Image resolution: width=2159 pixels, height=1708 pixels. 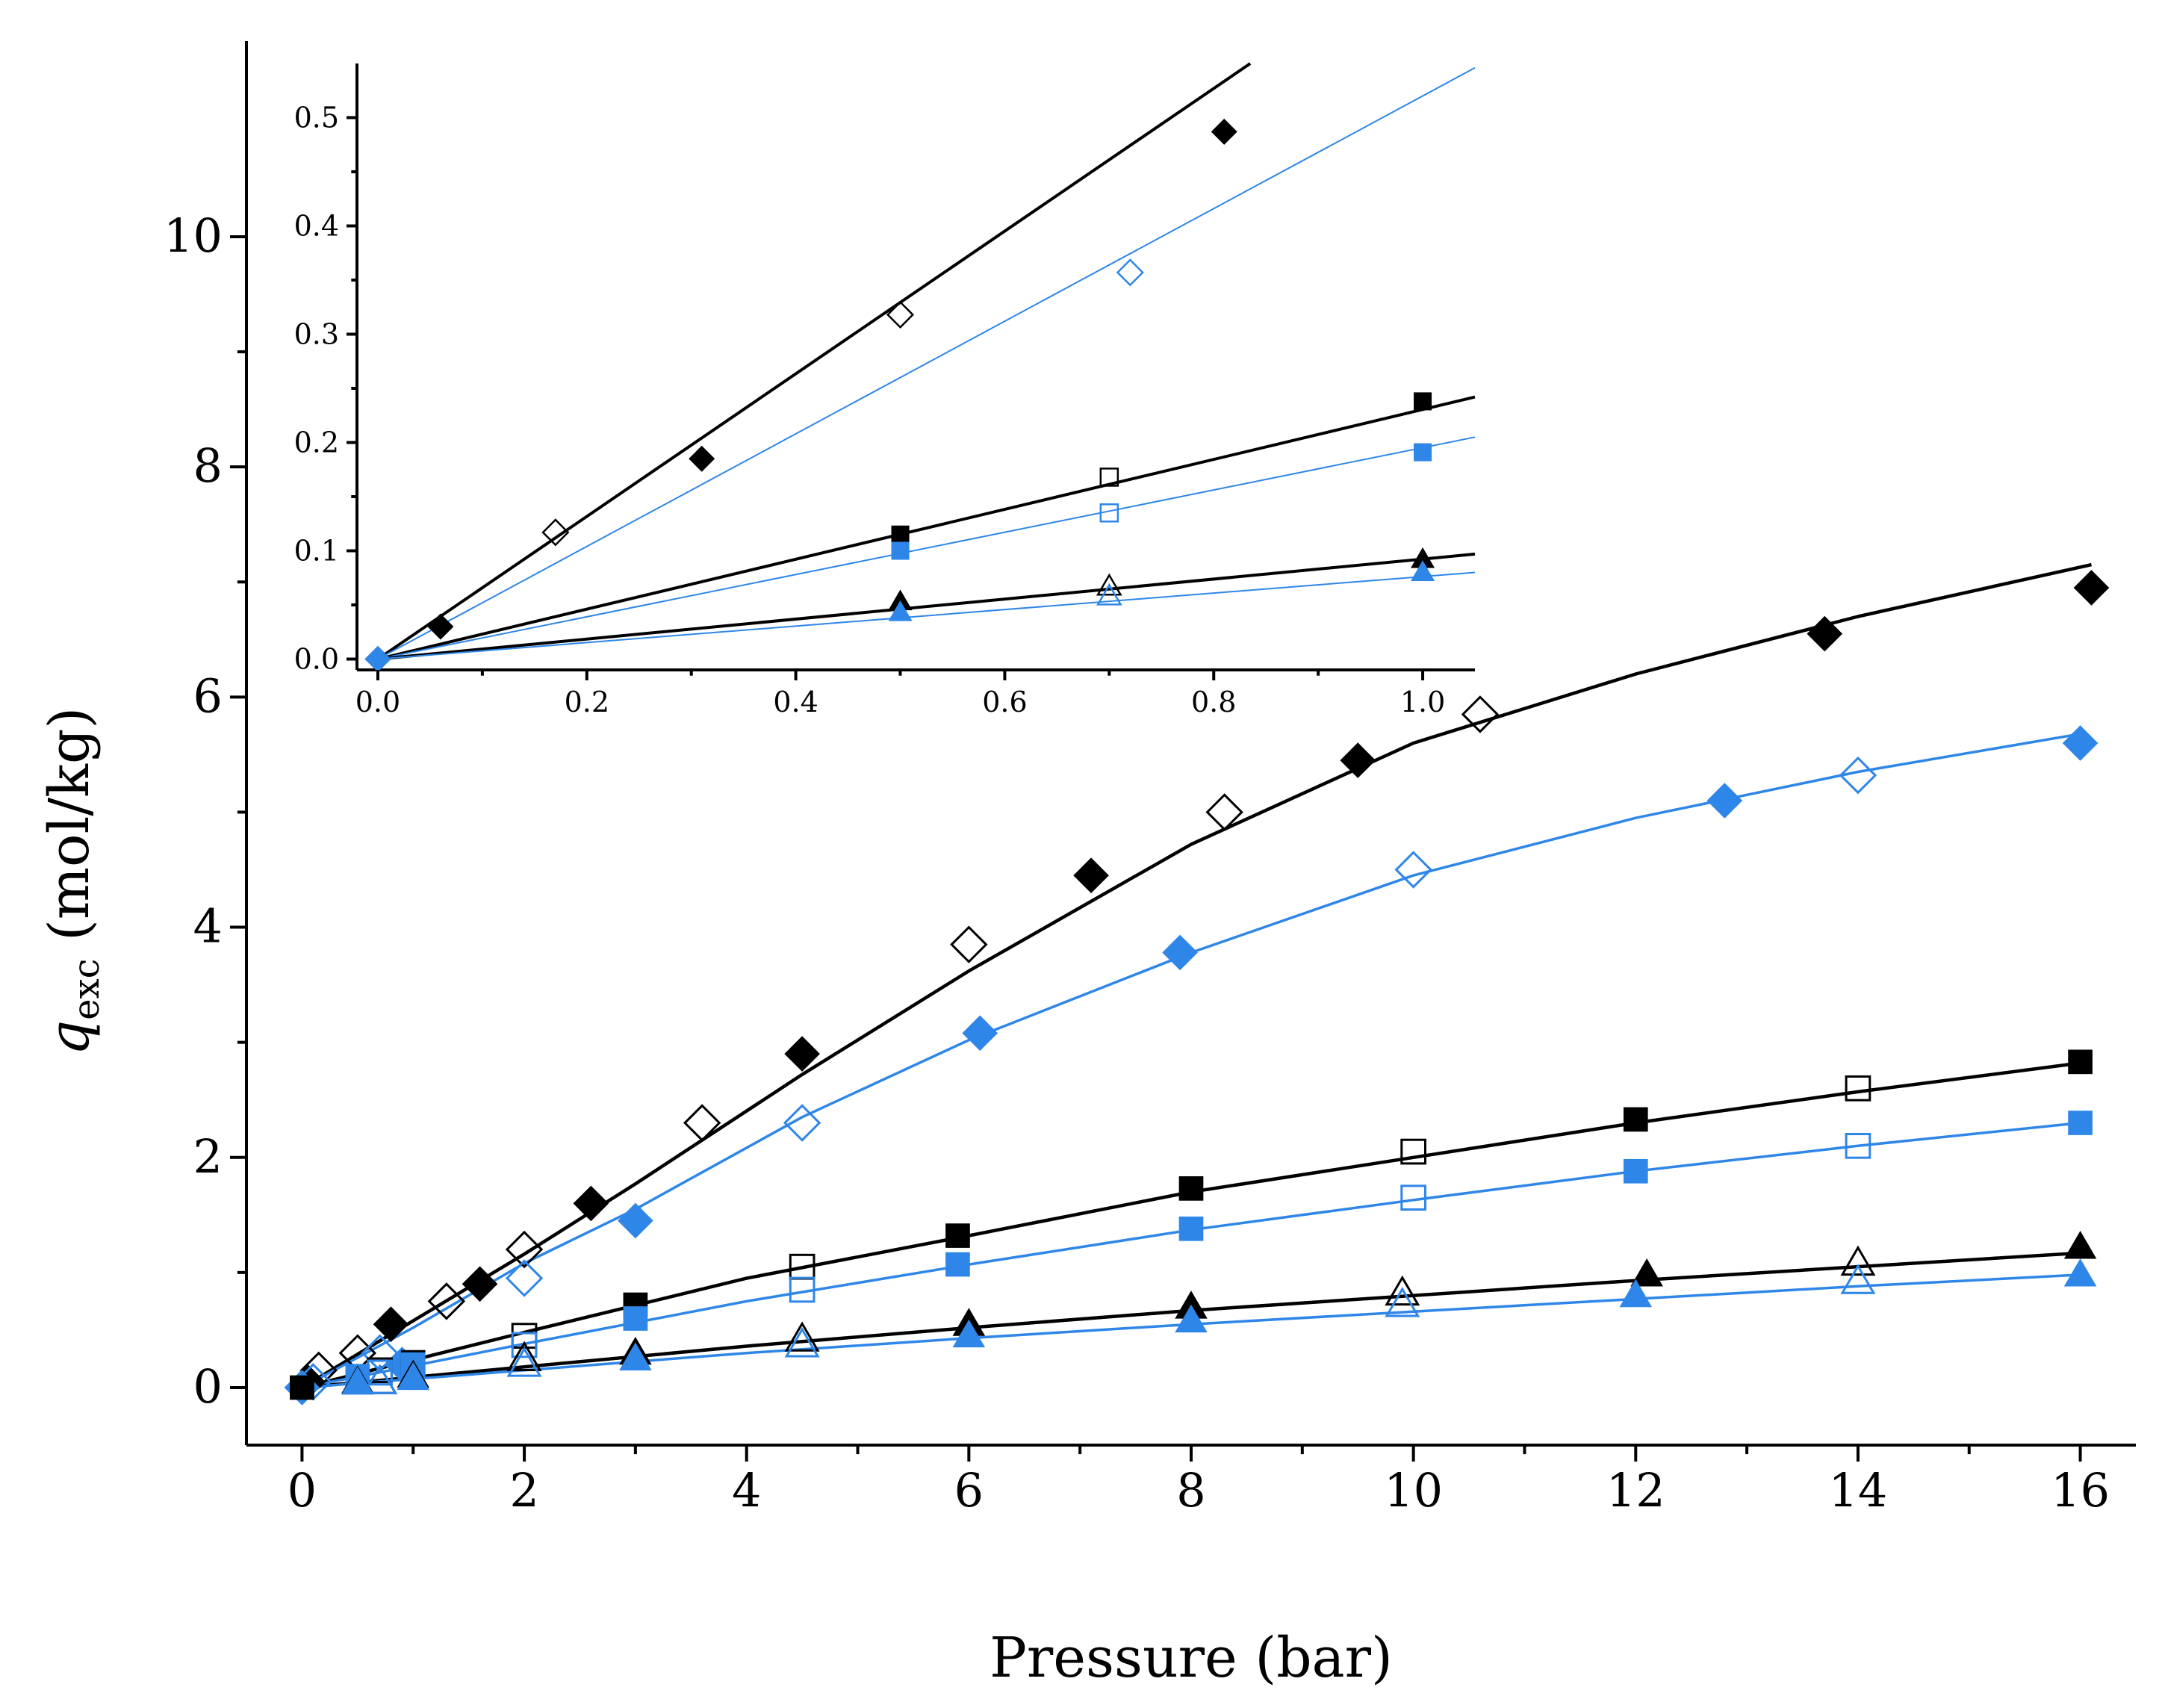 I want to click on inset-y-tick-label: 0.3, so click(x=317, y=335).